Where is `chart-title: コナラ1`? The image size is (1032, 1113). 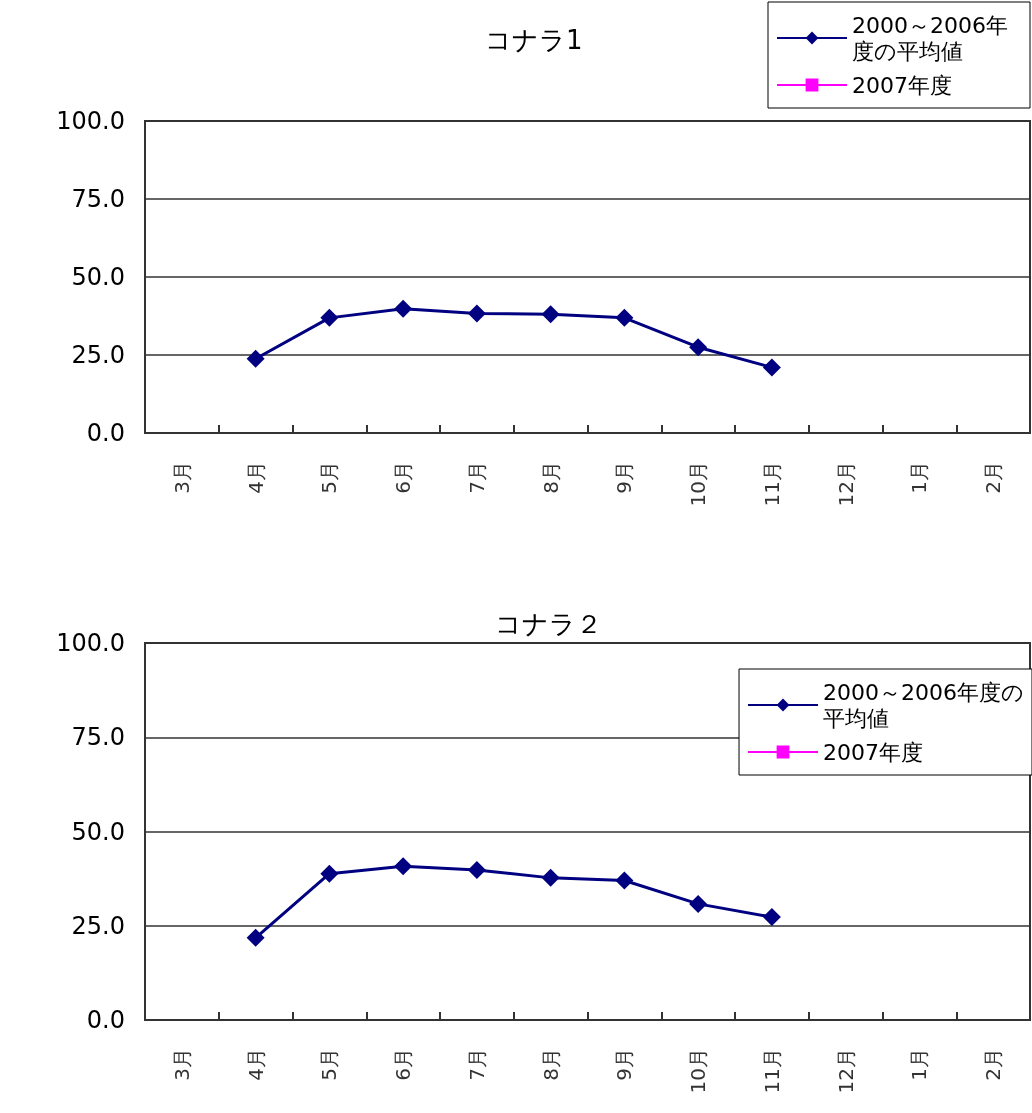
chart-title: コナラ1 is located at coordinates (534, 40).